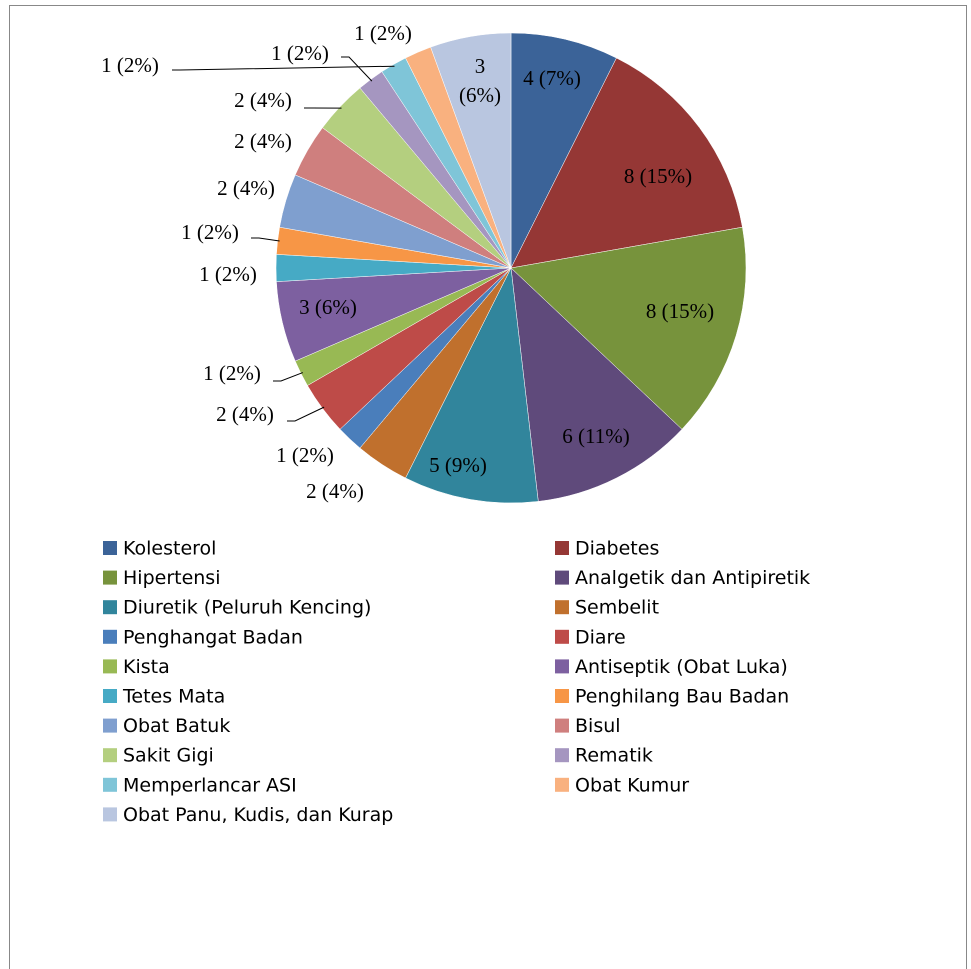  Describe the element at coordinates (681, 667) in the screenshot. I see `legend-label: Antiseptik (Obat Luka)` at that location.